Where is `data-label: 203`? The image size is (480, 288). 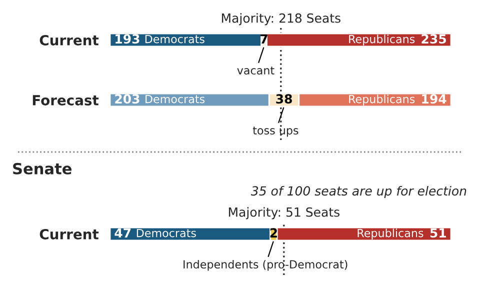 data-label: 203 is located at coordinates (127, 99).